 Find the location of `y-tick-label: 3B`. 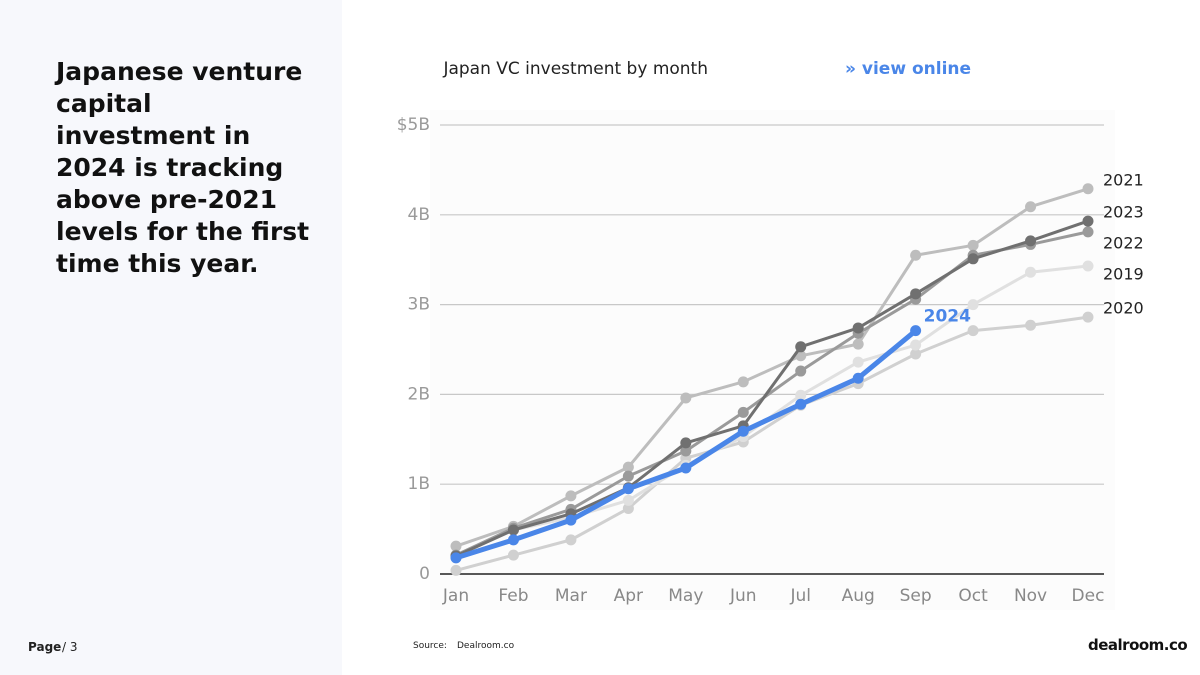

y-tick-label: 3B is located at coordinates (419, 305).